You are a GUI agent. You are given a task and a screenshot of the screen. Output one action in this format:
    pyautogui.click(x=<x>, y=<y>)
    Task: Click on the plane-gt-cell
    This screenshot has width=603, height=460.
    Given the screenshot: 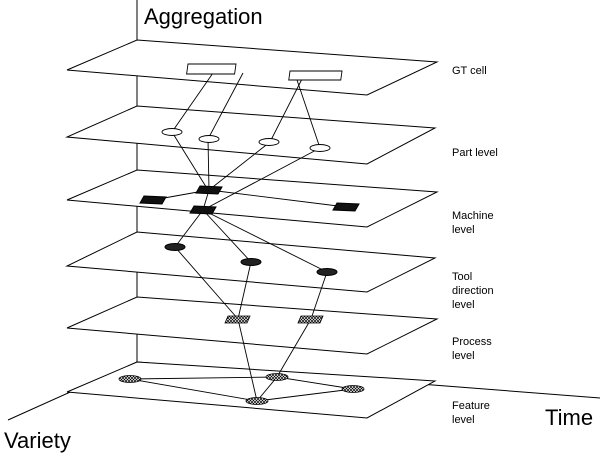 What is the action you would take?
    pyautogui.click(x=252, y=67)
    